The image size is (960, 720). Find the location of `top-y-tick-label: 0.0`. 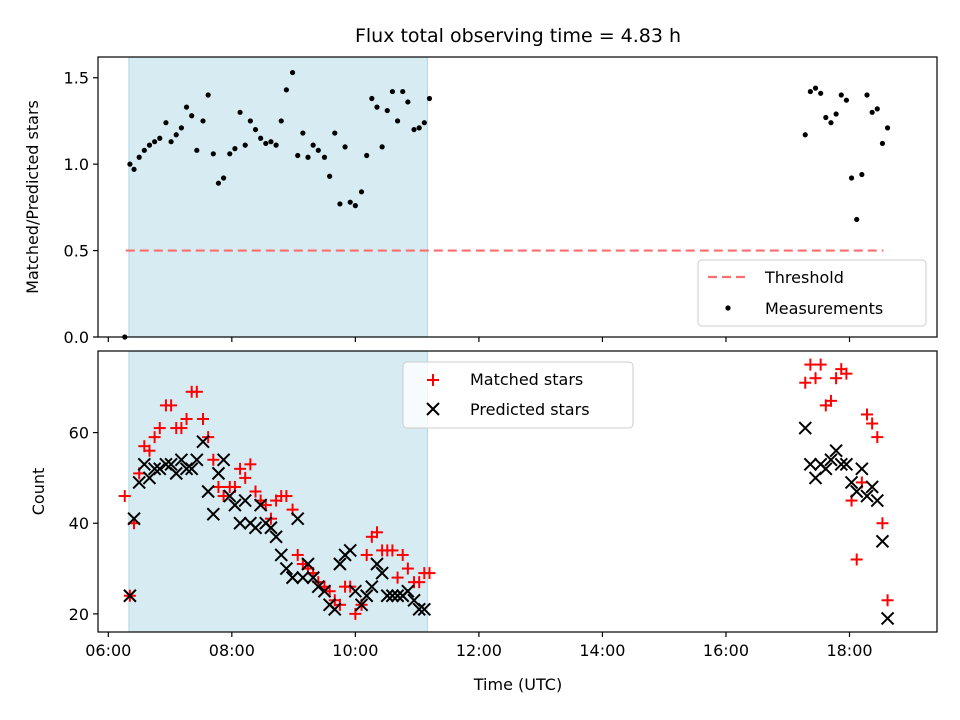

top-y-tick-label: 0.0 is located at coordinates (76, 337).